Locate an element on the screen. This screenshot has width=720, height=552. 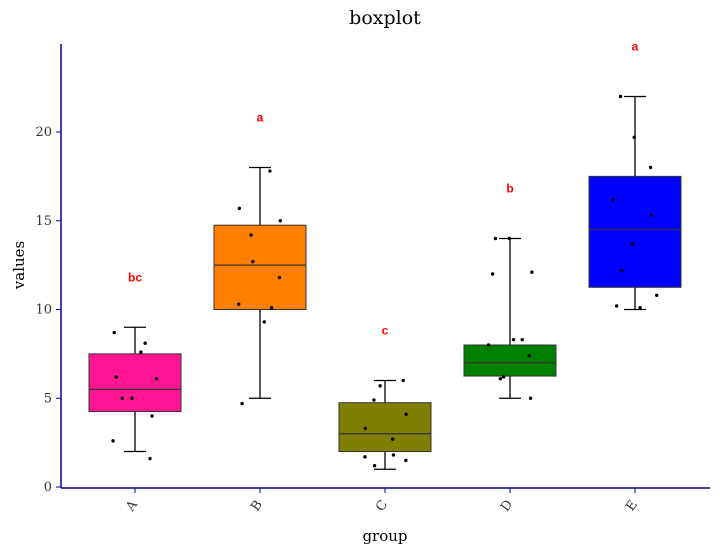
x-tick-label: E is located at coordinates (632, 506).